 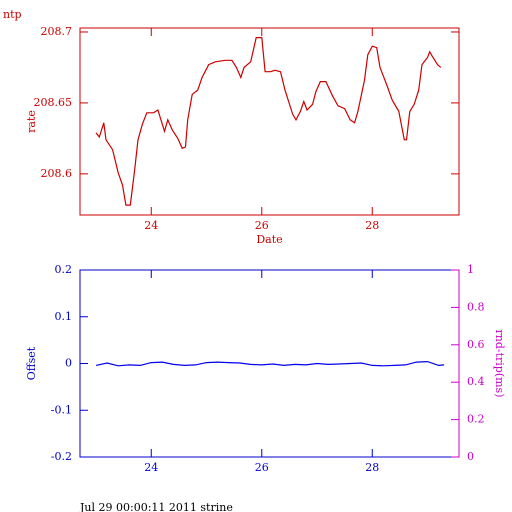 What do you see at coordinates (470, 269) in the screenshot?
I see `y2-tick-label: 1` at bounding box center [470, 269].